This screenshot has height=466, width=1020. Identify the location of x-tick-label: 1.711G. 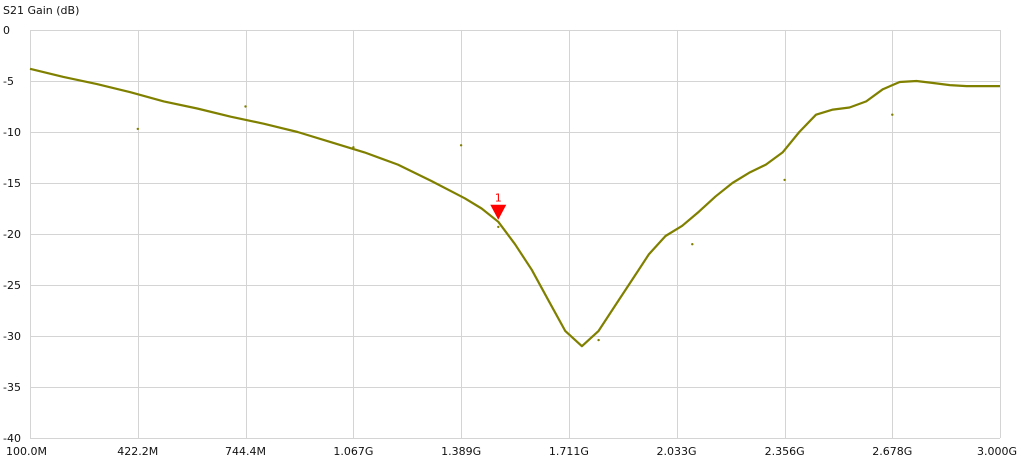
(569, 451).